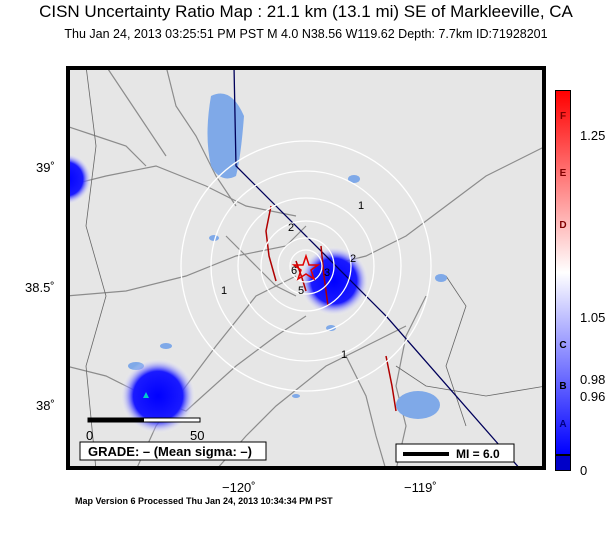 This screenshot has height=541, width=612. Describe the element at coordinates (563, 173) in the screenshot. I see `cb-letter-e: E` at that location.